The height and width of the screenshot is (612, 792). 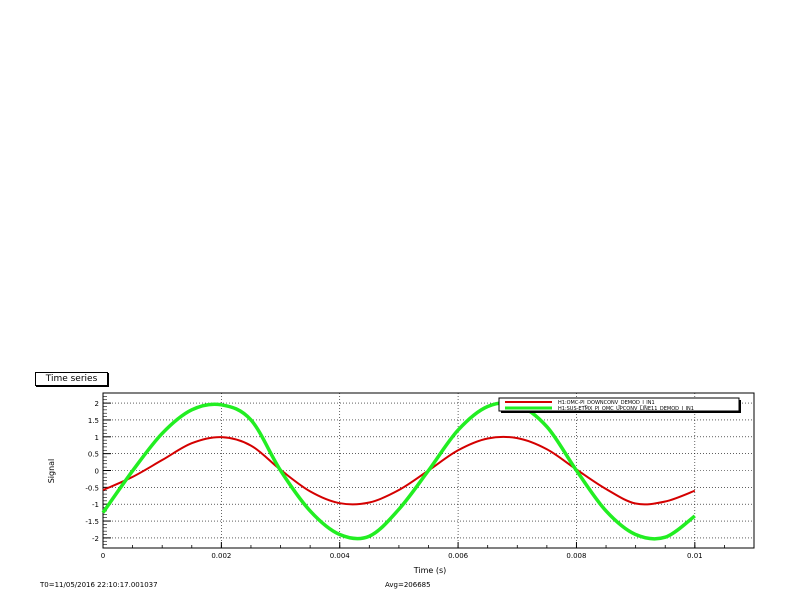 What do you see at coordinates (97, 404) in the screenshot?
I see `y-tick-label: 2` at bounding box center [97, 404].